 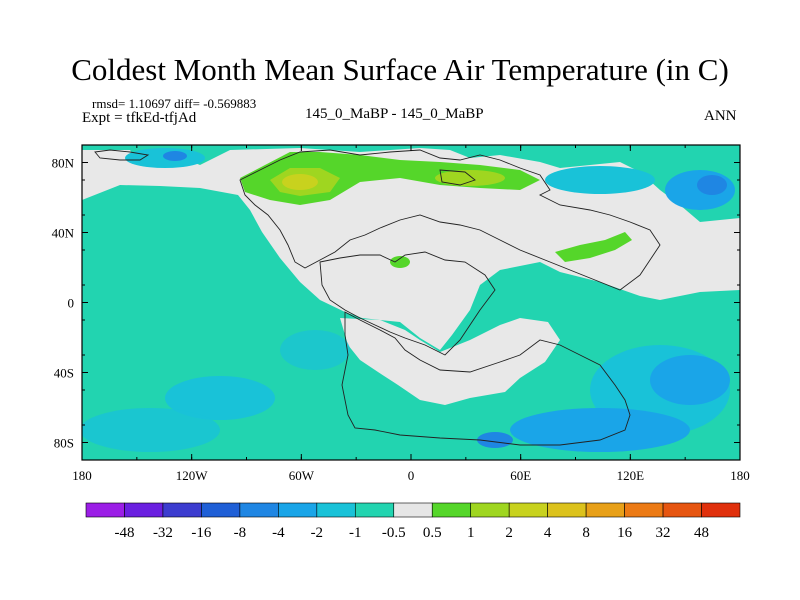 I want to click on field-cool-patch-northeast-deep, so click(x=712, y=185).